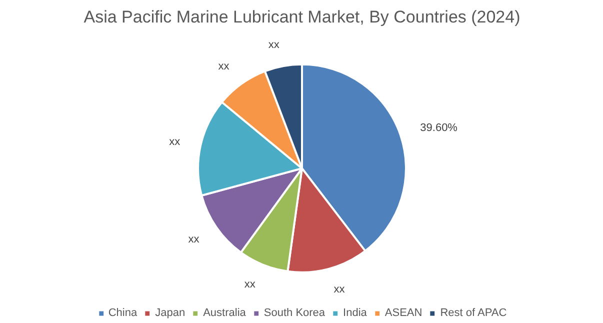 The image size is (603, 323). Describe the element at coordinates (473, 313) in the screenshot. I see `legend-label: Rest of APAC` at that location.